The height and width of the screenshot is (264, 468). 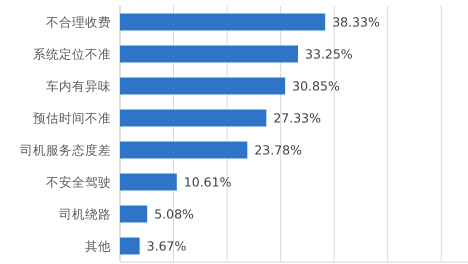 What do you see at coordinates (329, 54) in the screenshot?
I see `data-label: 33.25%` at bounding box center [329, 54].